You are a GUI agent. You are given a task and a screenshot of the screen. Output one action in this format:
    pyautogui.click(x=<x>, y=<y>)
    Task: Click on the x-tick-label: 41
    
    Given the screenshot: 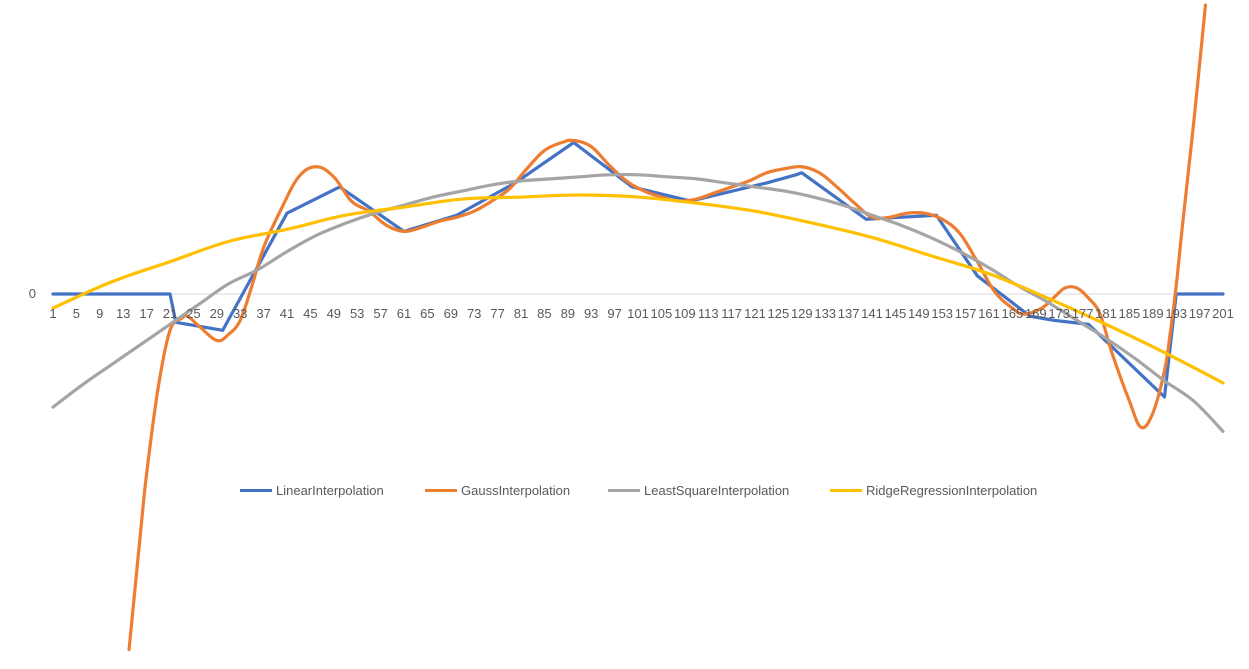 What is the action you would take?
    pyautogui.click(x=287, y=313)
    